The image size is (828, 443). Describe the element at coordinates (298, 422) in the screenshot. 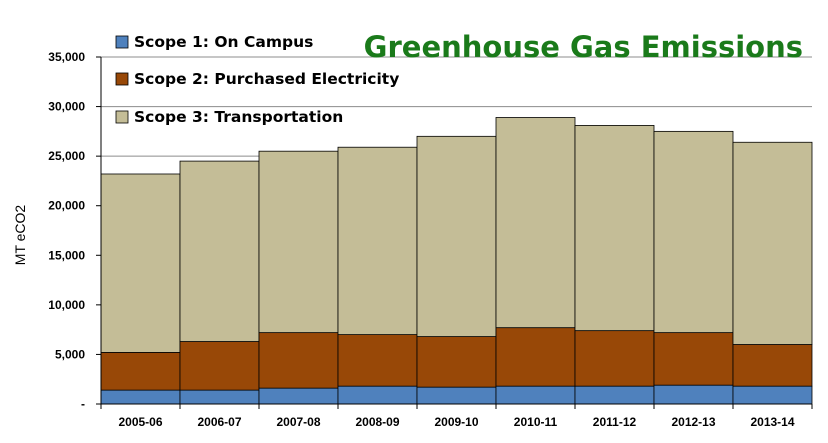

I see `x-tick-label: 2007-08` at that location.